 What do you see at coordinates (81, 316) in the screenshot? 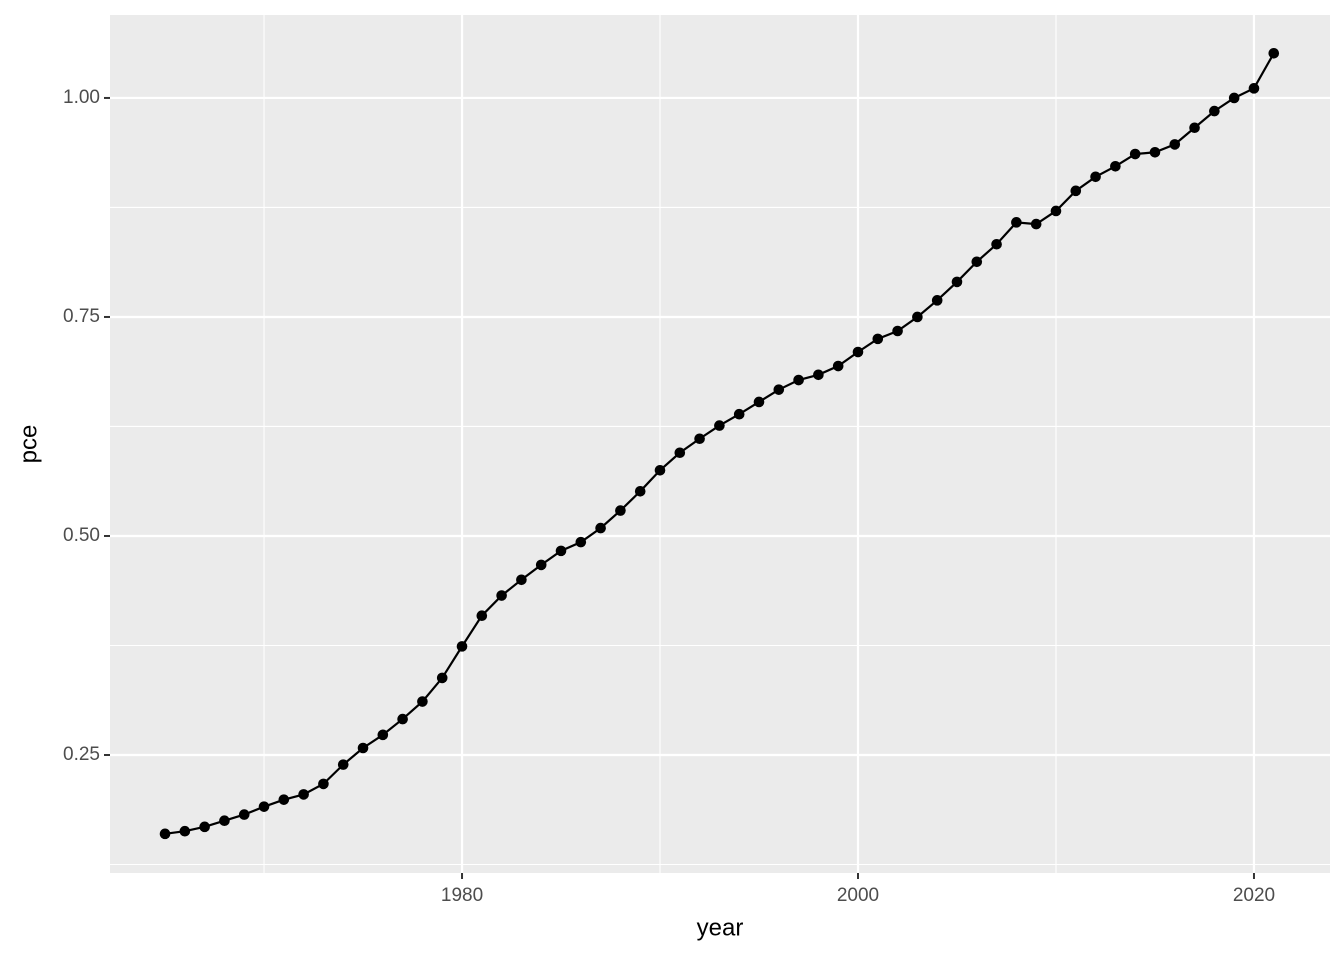
I see `y-tick-label: 0.75` at bounding box center [81, 316].